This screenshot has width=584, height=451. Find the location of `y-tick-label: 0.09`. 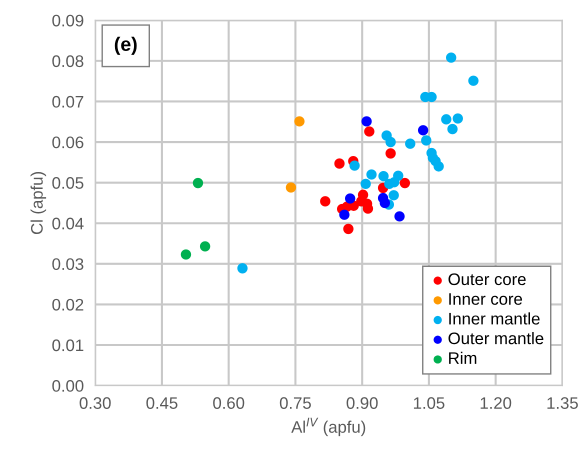

y-tick-label: 0.09 is located at coordinates (68, 20).